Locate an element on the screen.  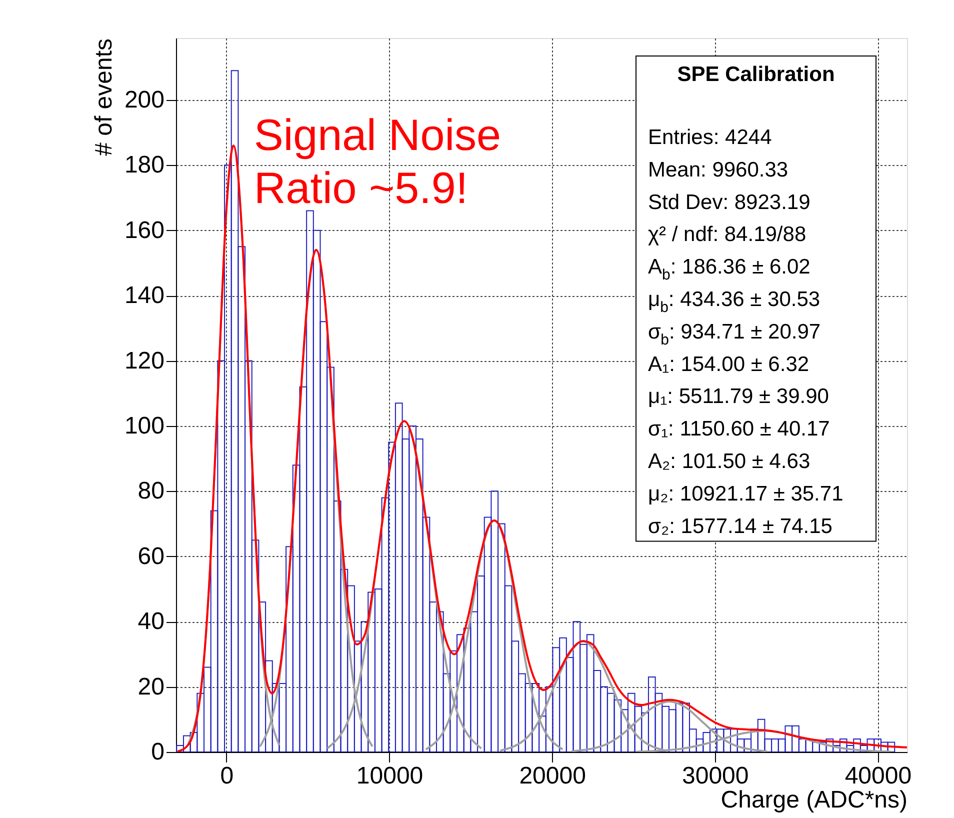
y-tick-label: 160 is located at coordinates (144, 230).